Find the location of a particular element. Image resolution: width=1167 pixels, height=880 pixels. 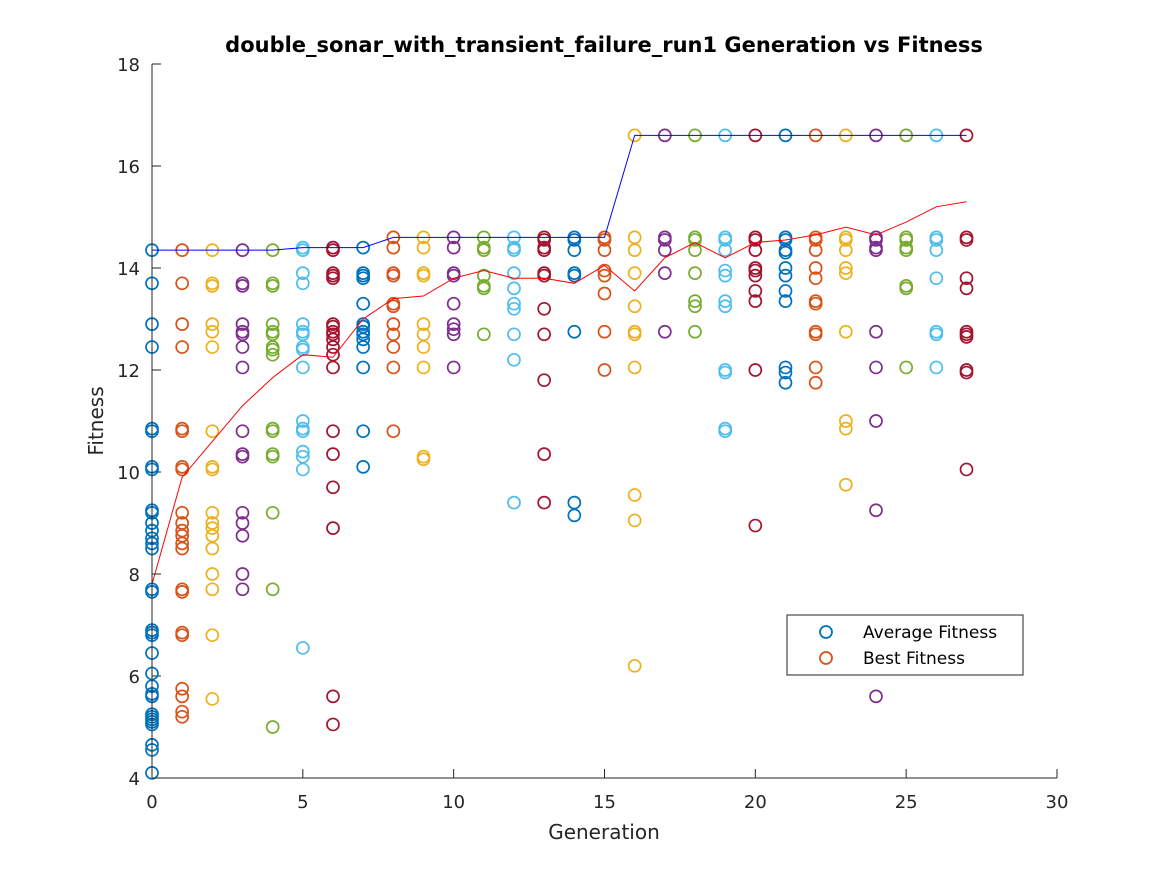

x-tick-label: 25 is located at coordinates (906, 802).